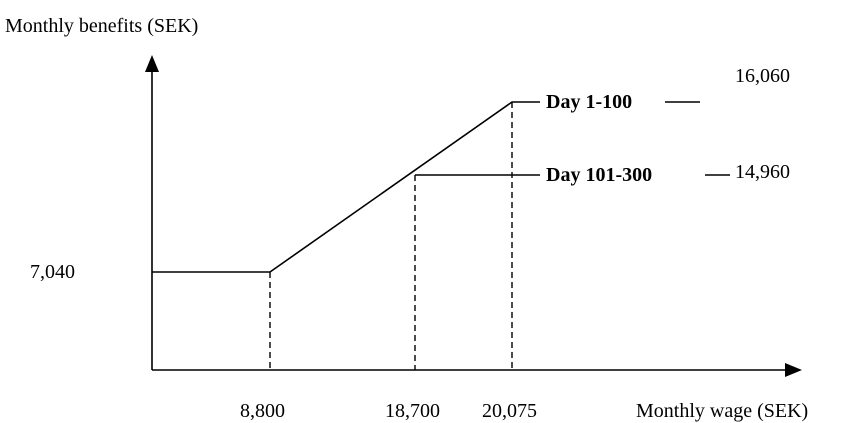  I want to click on line-value: 16,060, so click(762, 76).